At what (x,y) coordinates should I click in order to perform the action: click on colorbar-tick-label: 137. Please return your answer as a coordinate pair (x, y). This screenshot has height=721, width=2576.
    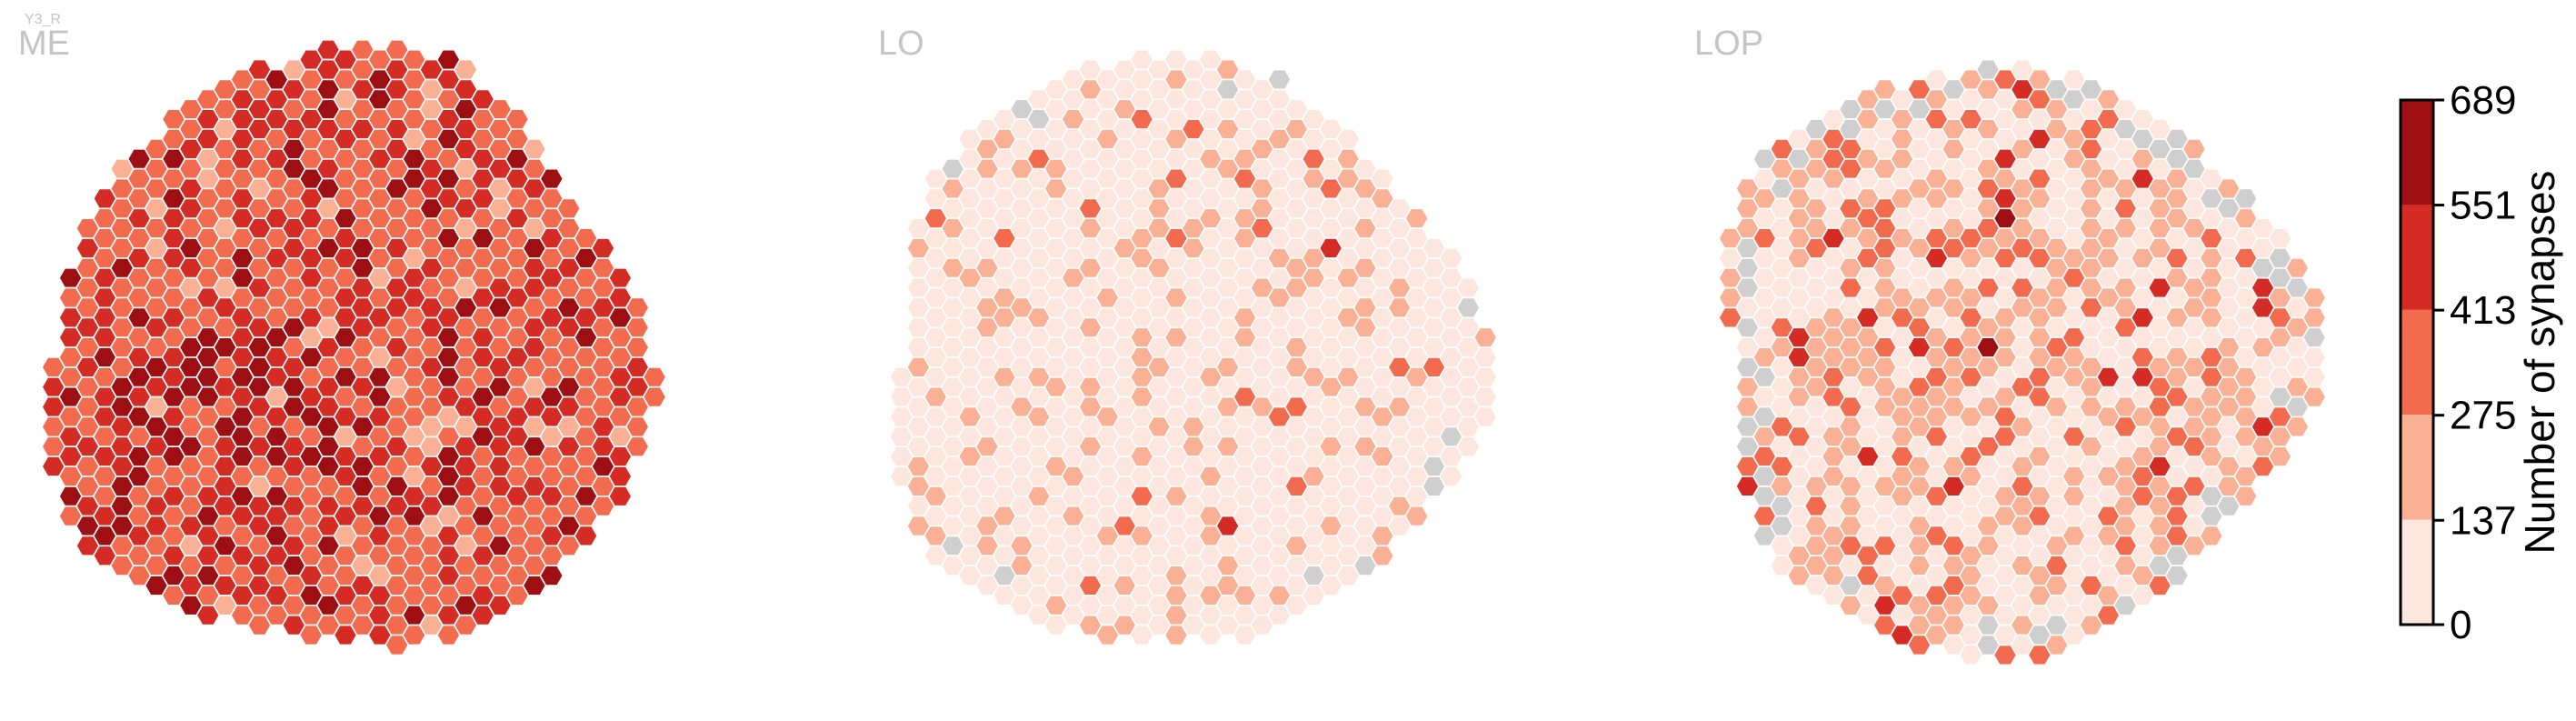
    Looking at the image, I should click on (2483, 520).